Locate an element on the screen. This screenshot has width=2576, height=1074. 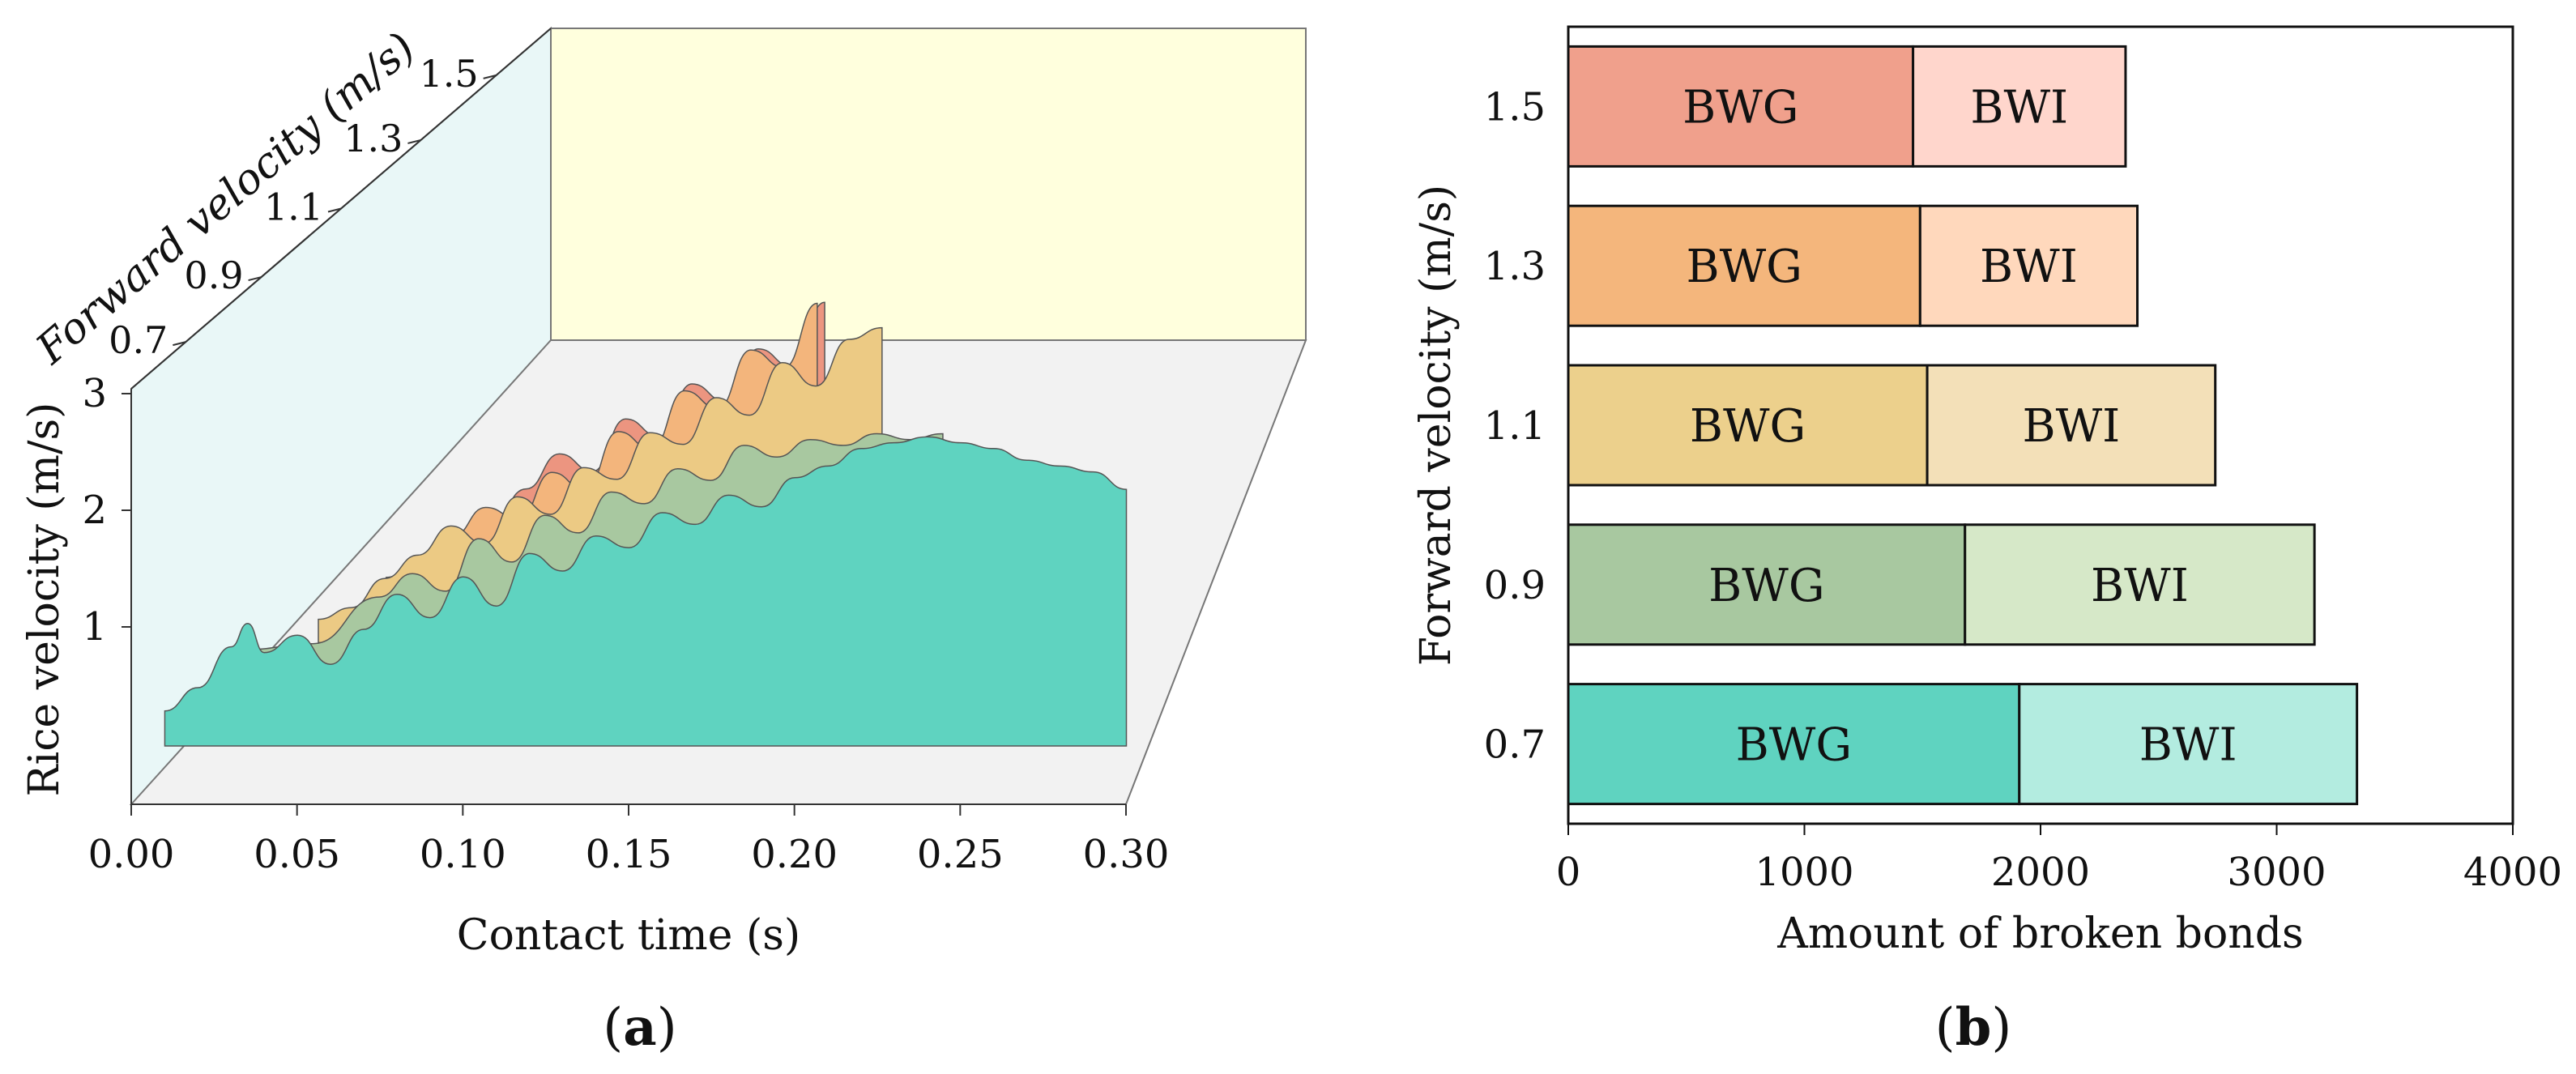
y-tick-label: 1.3 is located at coordinates (1515, 266).